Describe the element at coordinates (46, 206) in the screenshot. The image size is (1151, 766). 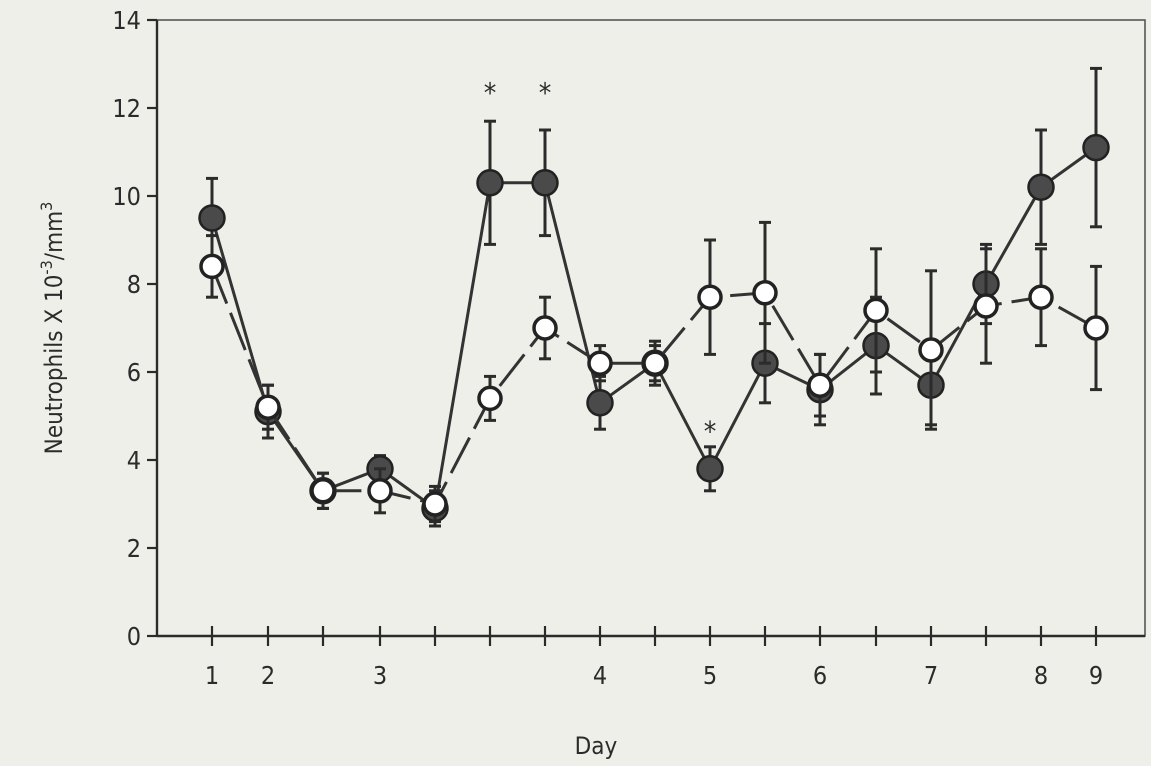
I see `y-axis-title-exp2: 3` at that location.